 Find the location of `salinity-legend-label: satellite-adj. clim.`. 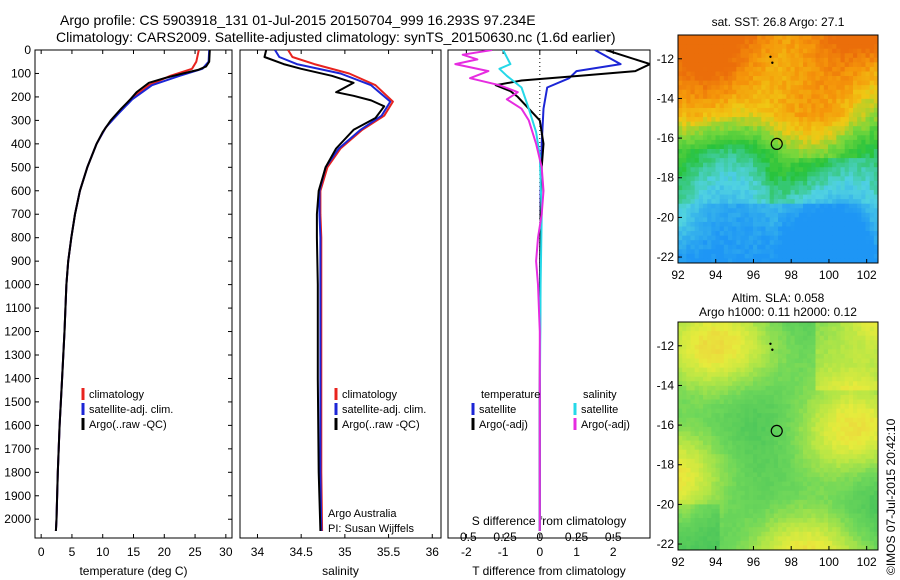

salinity-legend-label: satellite-adj. clim. is located at coordinates (384, 410).